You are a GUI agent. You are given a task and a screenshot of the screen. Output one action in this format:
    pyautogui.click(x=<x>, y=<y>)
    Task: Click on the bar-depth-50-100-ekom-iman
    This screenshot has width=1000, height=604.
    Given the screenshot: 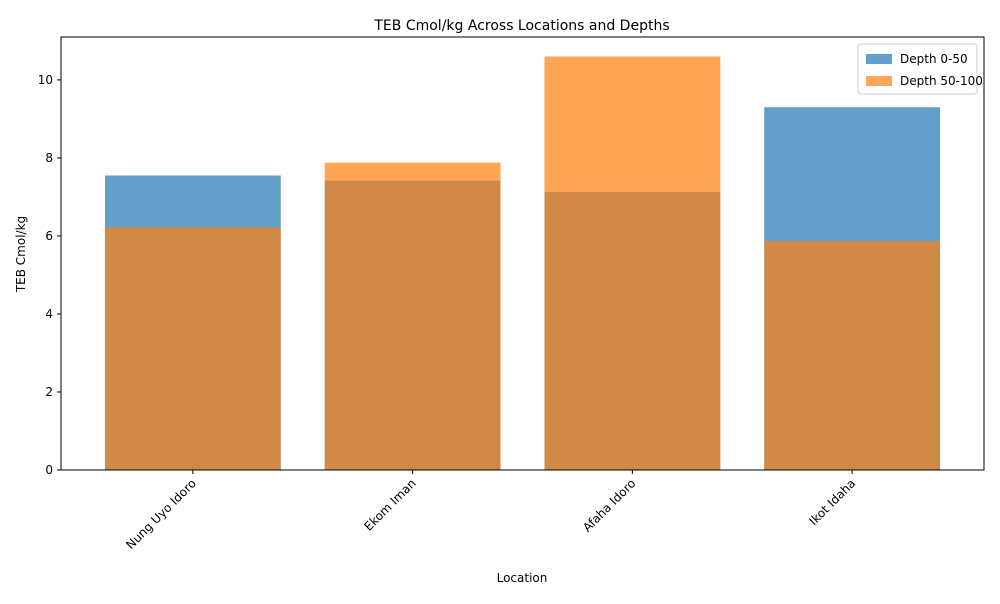 What is the action you would take?
    pyautogui.click(x=412, y=316)
    